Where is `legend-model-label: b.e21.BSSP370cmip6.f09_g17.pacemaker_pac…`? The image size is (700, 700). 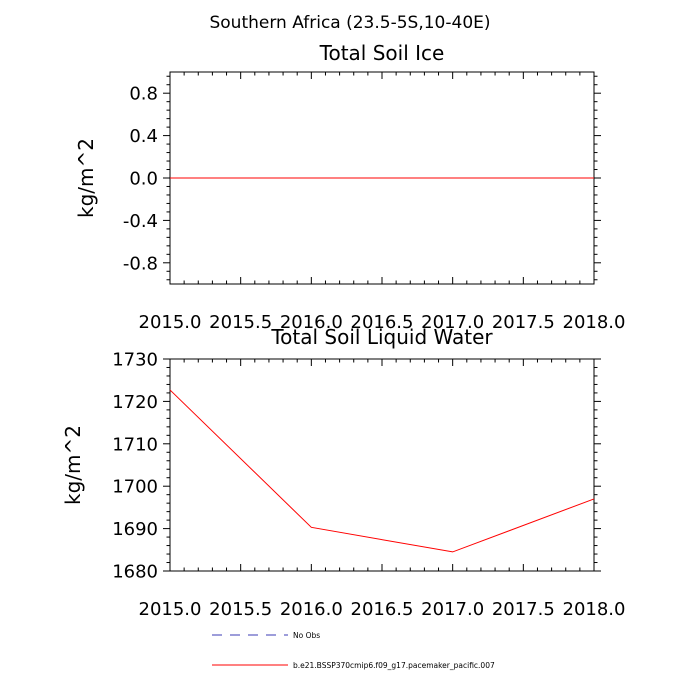
legend-model-label: b.e21.BSSP370cmip6.f09_g17.pacemaker_pac… is located at coordinates (394, 665).